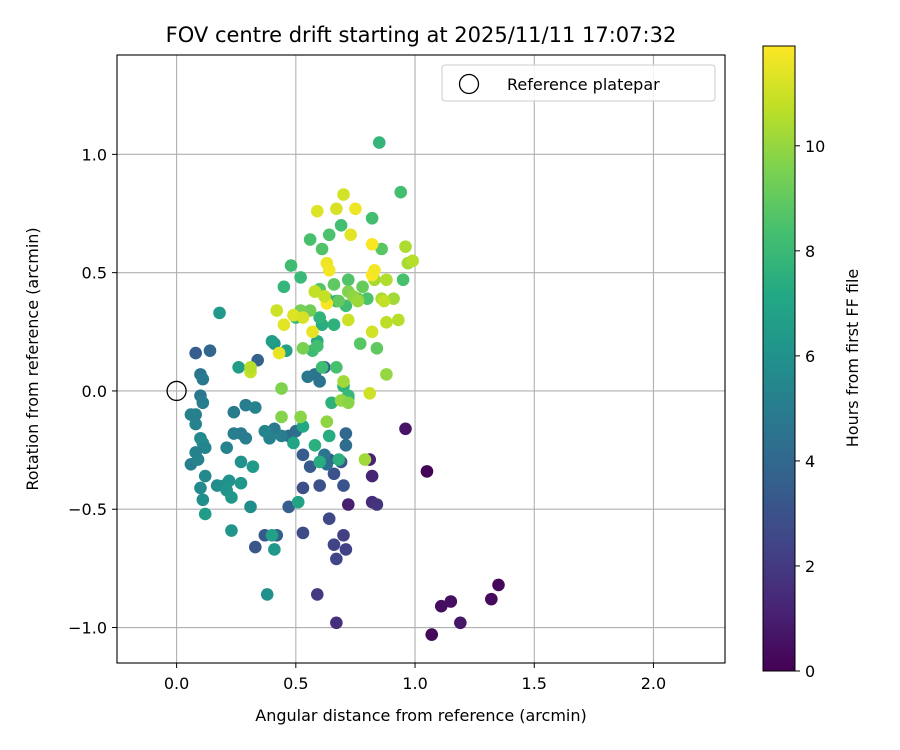  I want to click on y-tick-label: 0.5, so click(94, 273).